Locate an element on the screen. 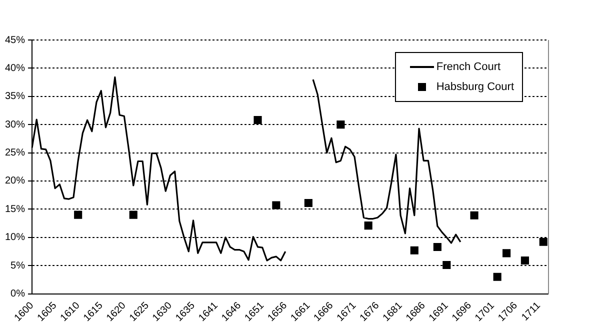  legend-label: French Court is located at coordinates (468, 67).